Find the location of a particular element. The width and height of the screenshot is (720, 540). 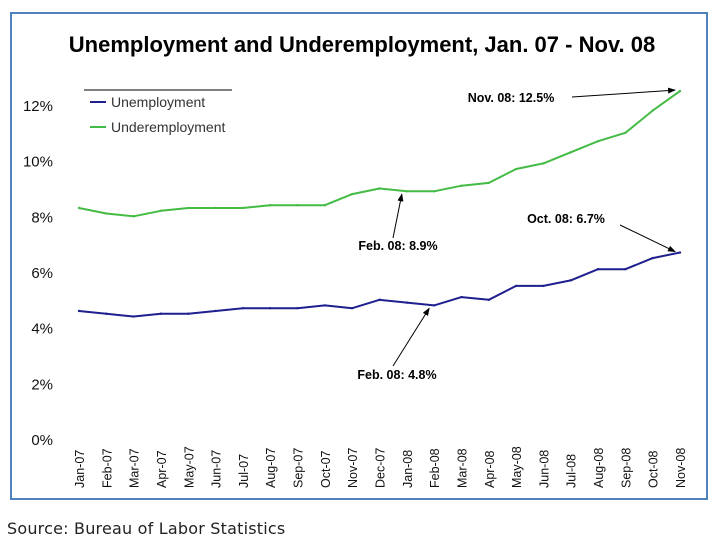

x-tick-label: May-07 is located at coordinates (189, 467).